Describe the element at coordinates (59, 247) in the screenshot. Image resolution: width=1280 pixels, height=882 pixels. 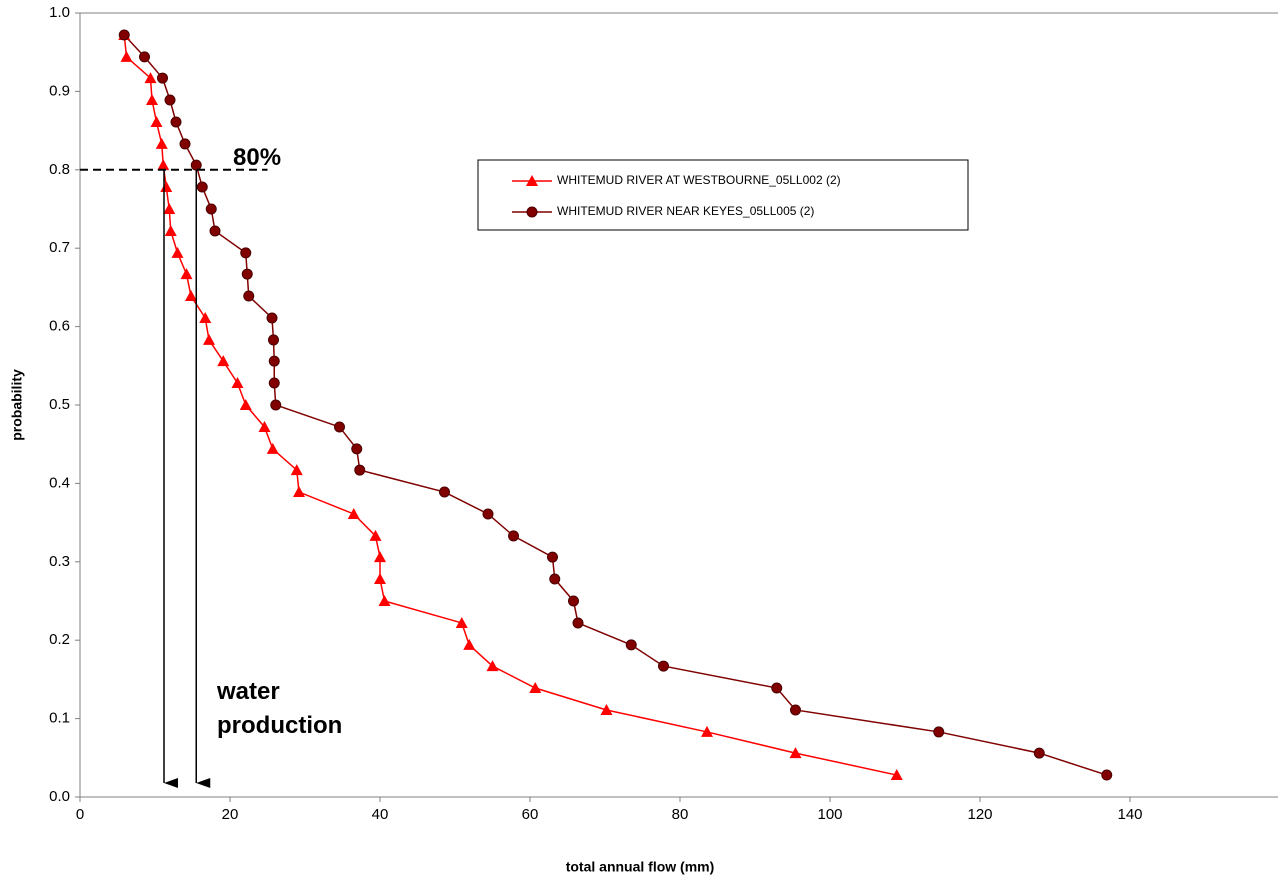
I see `y-tick-label: 0.7` at that location.